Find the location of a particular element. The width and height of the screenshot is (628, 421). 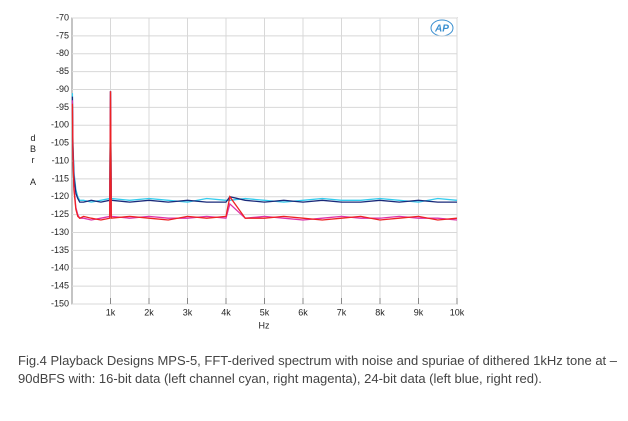

x-tick-label: 6k is located at coordinates (303, 312).